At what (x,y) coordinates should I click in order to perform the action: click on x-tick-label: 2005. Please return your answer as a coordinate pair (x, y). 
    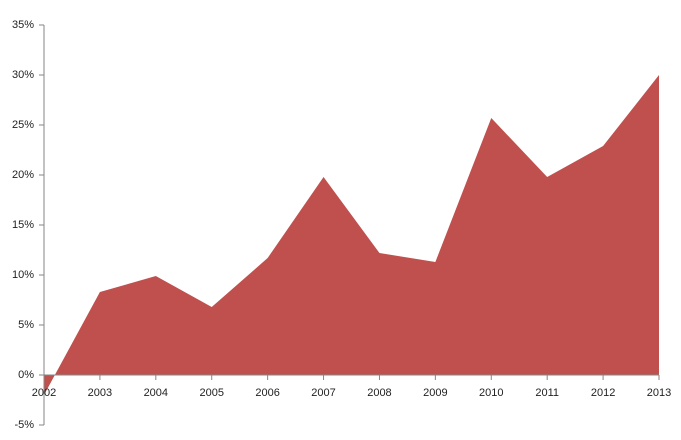
    Looking at the image, I should click on (211, 393).